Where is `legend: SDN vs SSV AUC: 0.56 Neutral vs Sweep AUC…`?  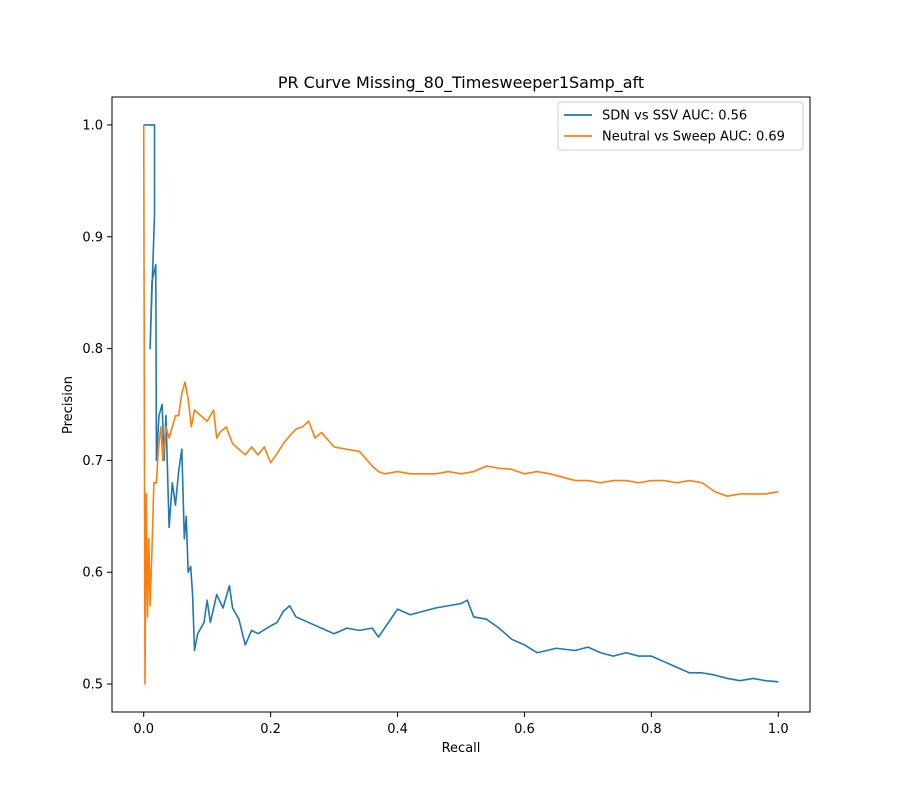
legend: SDN vs SSV AUC: 0.56 Neutral vs Sweep AUC… is located at coordinates (680, 126).